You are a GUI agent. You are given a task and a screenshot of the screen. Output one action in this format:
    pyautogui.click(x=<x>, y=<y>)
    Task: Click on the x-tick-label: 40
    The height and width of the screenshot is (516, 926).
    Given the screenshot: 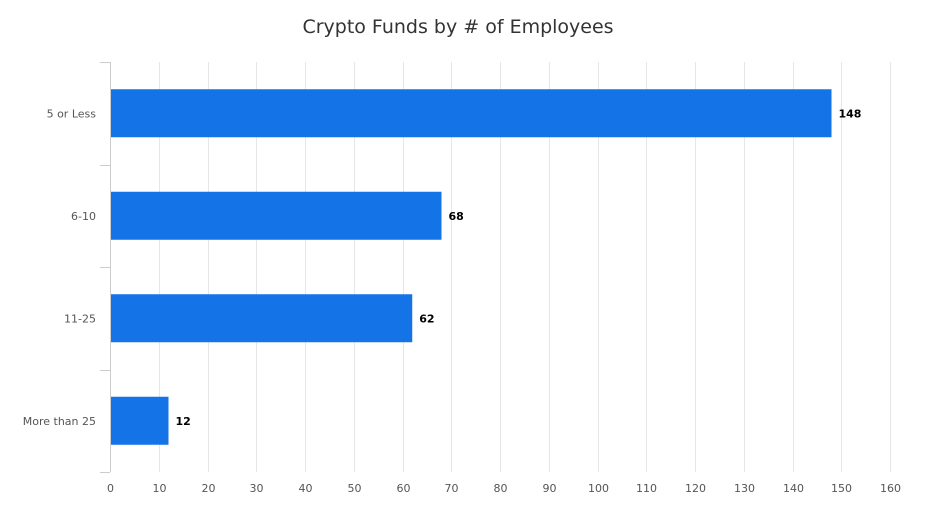 What is the action you would take?
    pyautogui.click(x=306, y=488)
    